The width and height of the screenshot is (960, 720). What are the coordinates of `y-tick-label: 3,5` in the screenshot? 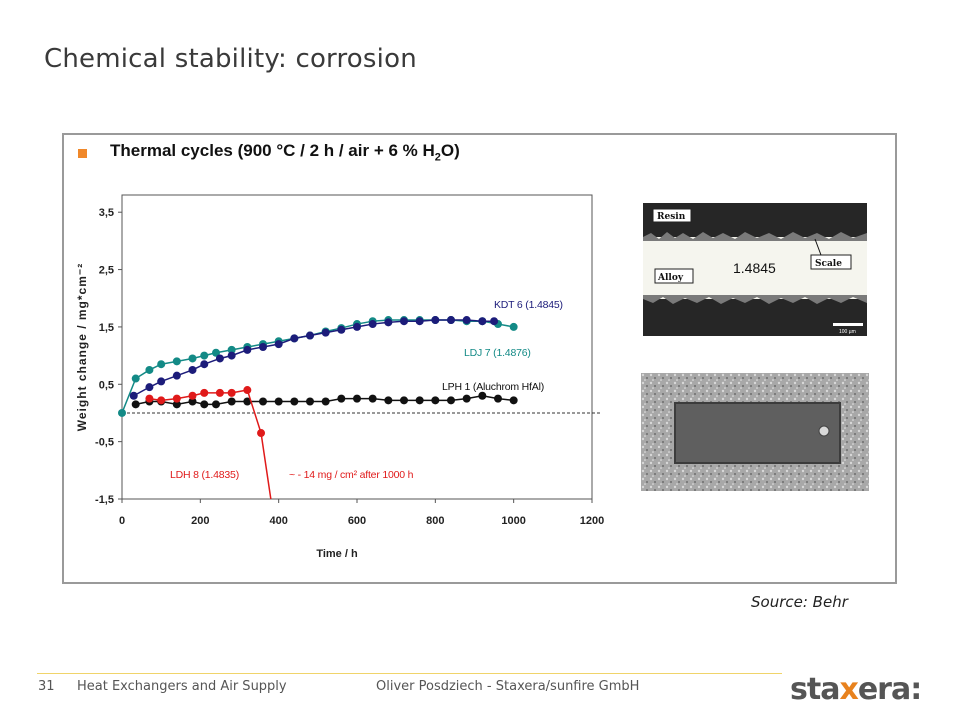 It's located at (106, 213).